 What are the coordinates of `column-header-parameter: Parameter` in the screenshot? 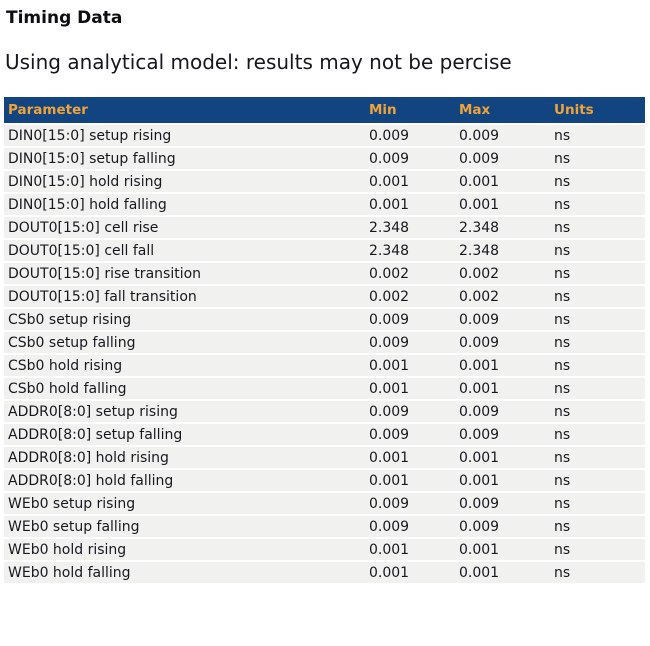 It's located at (184, 111).